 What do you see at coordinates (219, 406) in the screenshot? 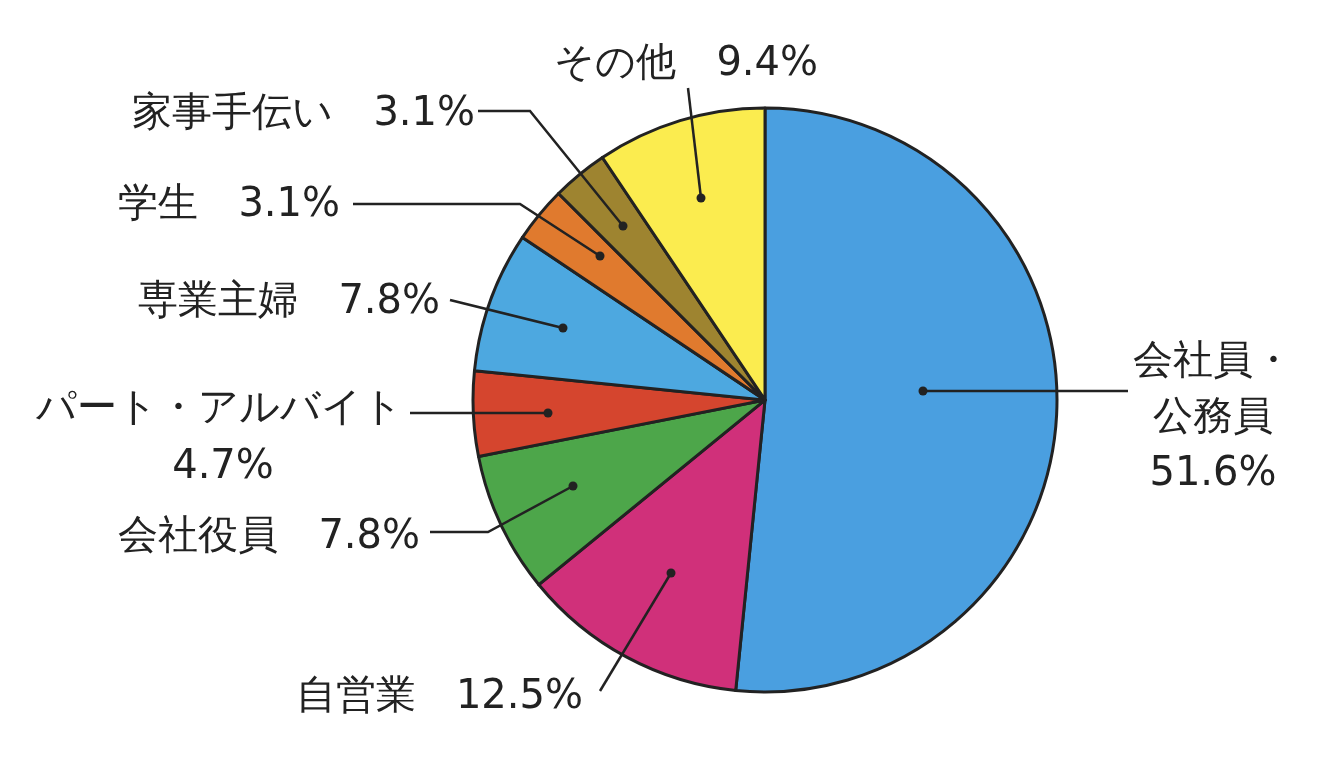
I see `slice-label: パート・アルバイト` at bounding box center [219, 406].